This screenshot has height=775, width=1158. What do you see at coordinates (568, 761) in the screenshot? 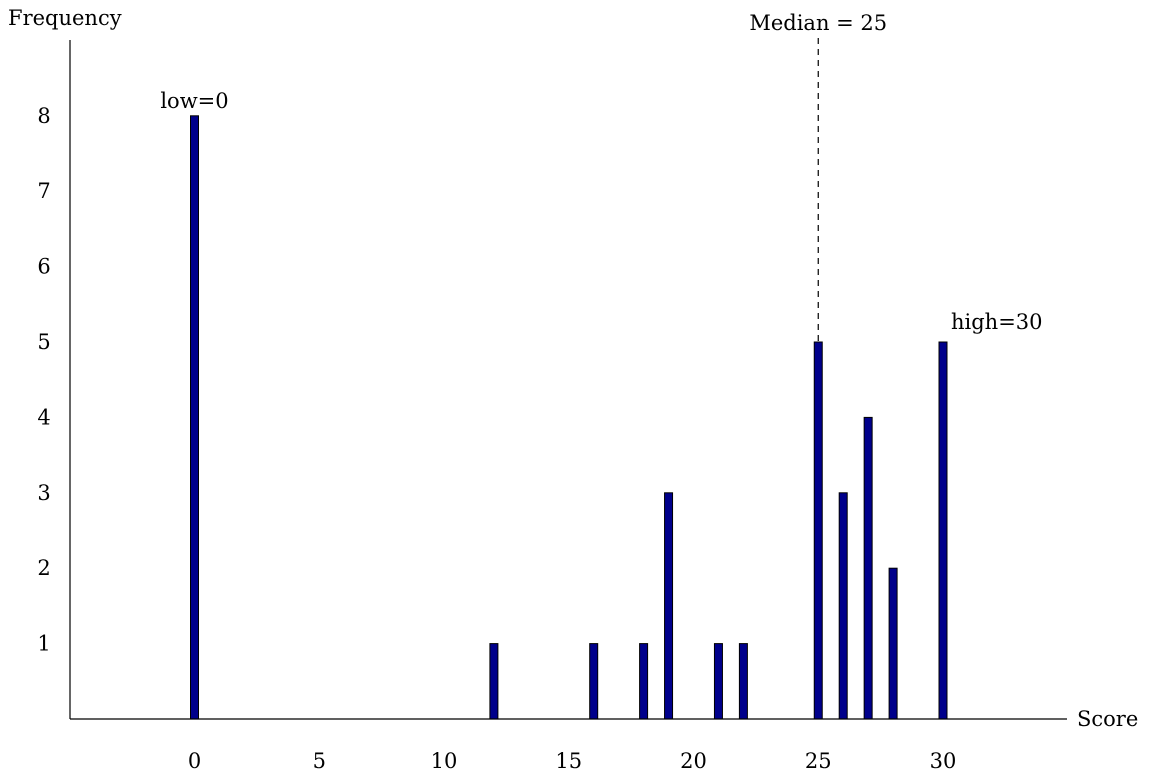
I see `x-tick-label: 15` at bounding box center [568, 761].